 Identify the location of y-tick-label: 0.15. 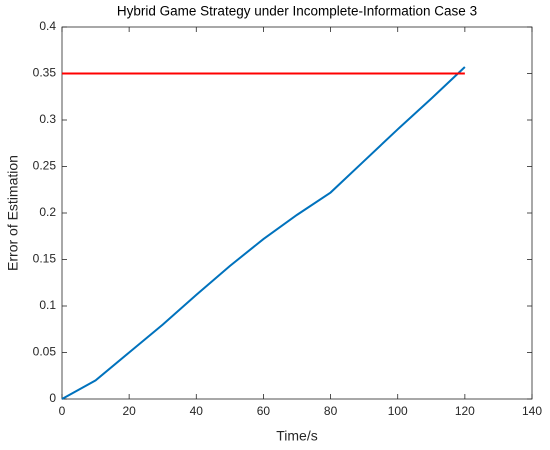
(45, 259).